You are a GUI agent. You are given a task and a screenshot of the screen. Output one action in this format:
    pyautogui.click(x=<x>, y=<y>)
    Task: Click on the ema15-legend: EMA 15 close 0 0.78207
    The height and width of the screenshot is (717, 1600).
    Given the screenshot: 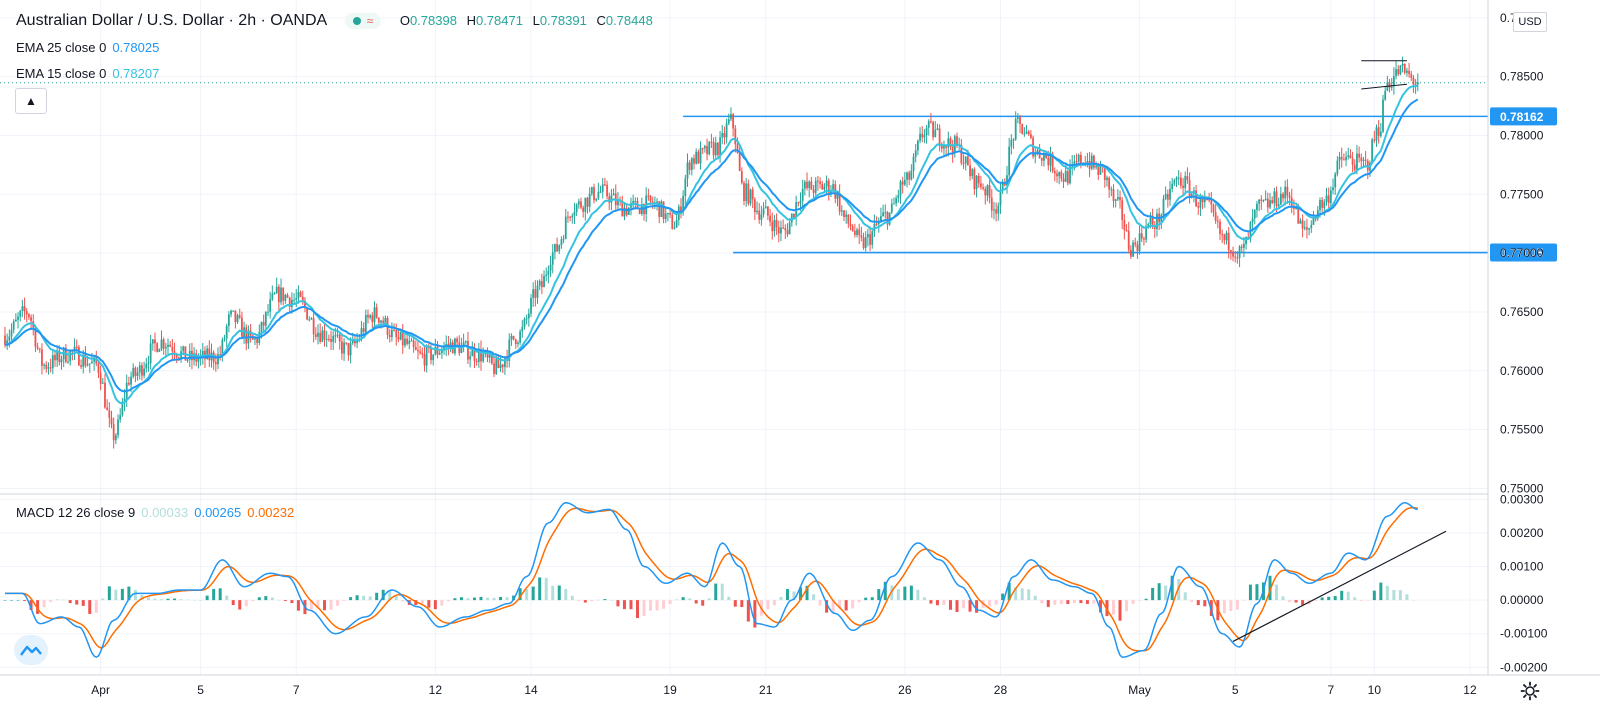 What is the action you would take?
    pyautogui.click(x=87, y=73)
    